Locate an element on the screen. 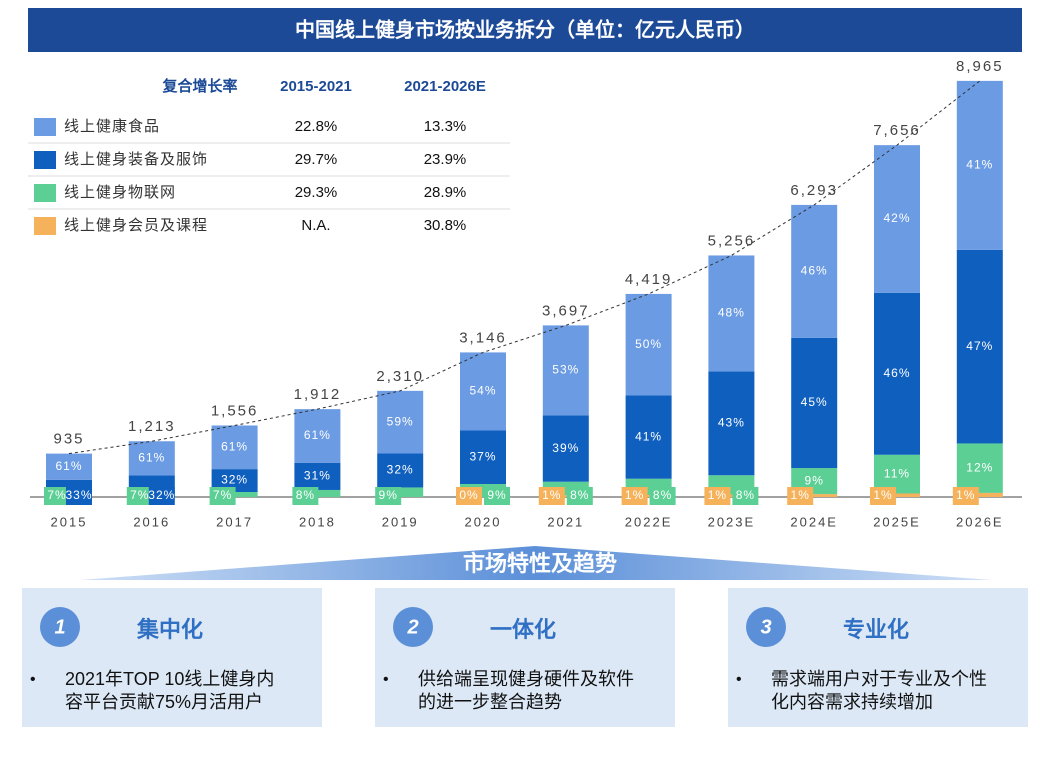 This screenshot has width=1059, height=766. segment-label: 43% is located at coordinates (731, 422).